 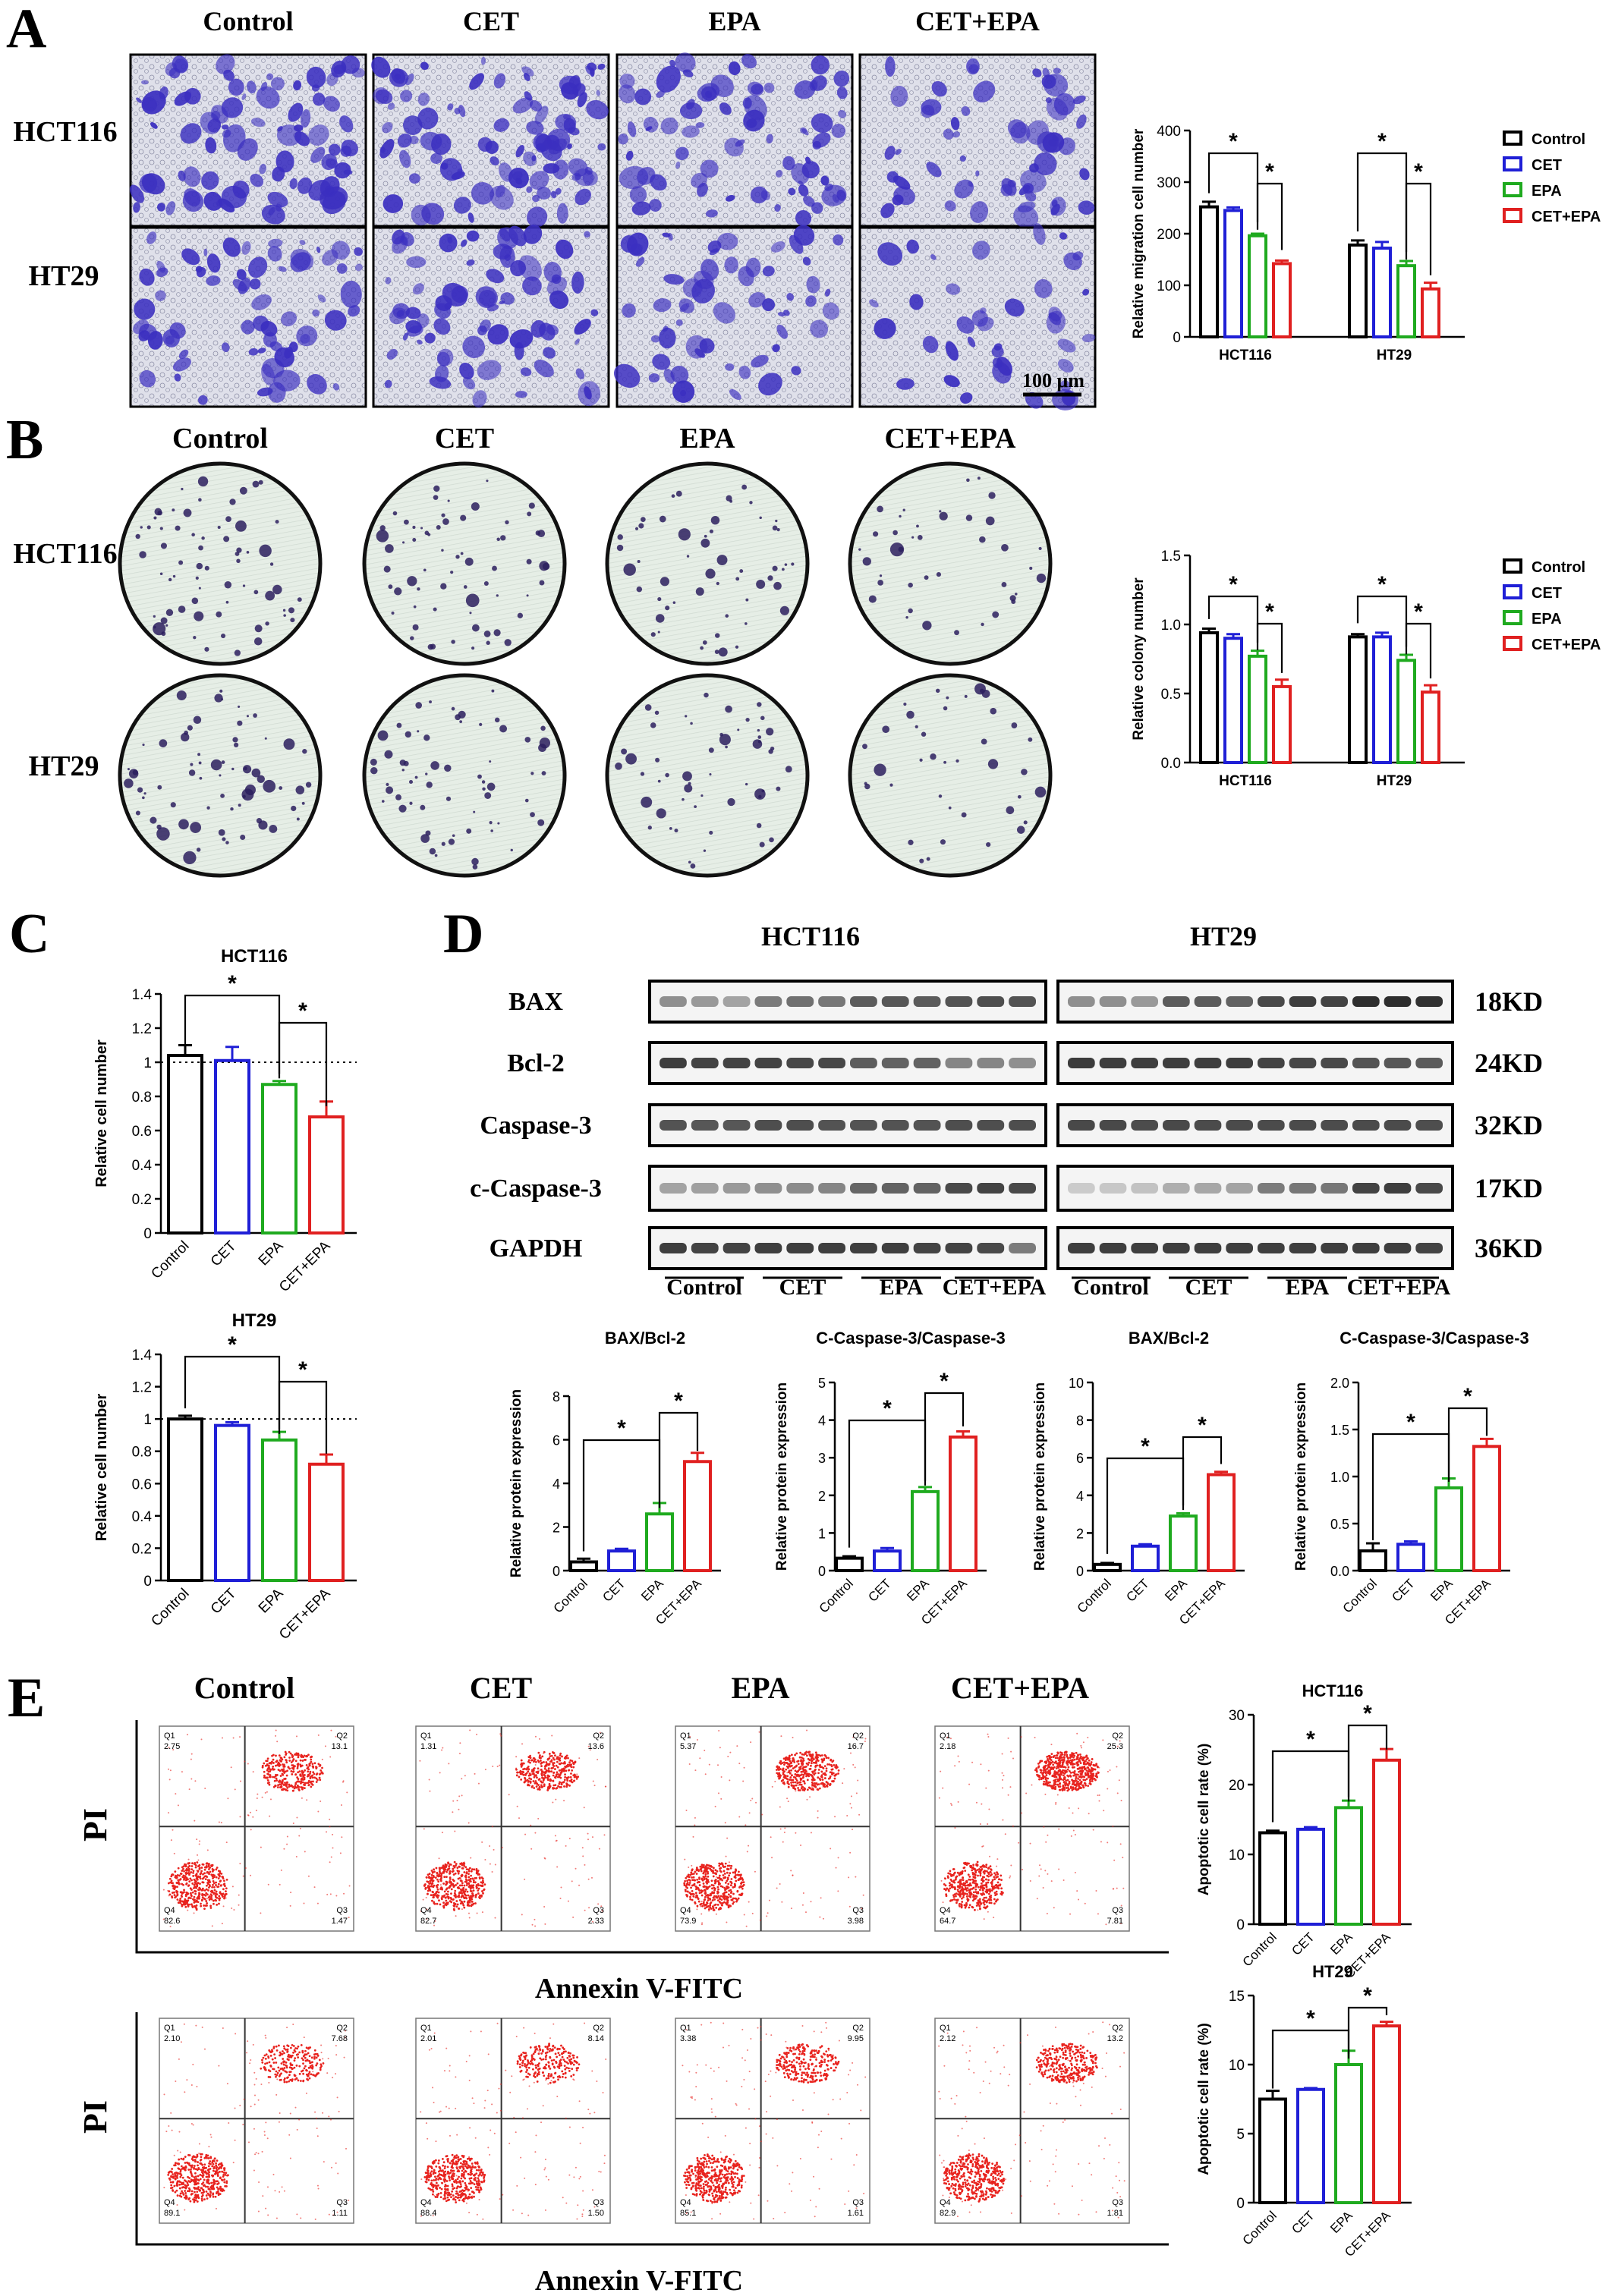 I want to click on x-tick-label: HCT116, so click(x=1245, y=355).